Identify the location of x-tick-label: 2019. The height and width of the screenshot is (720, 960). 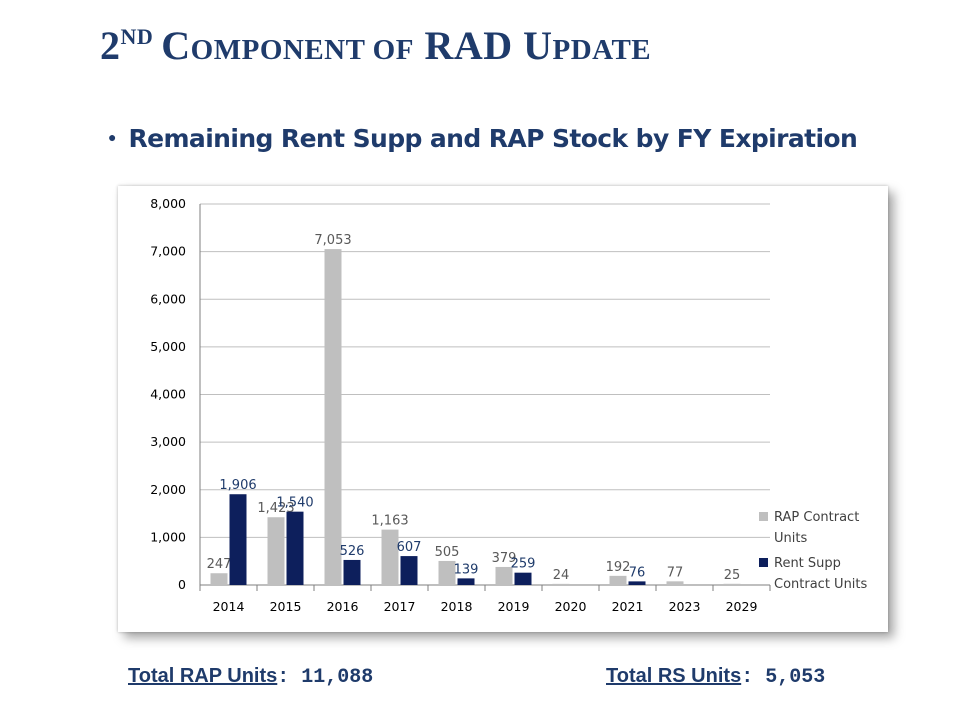
(514, 606).